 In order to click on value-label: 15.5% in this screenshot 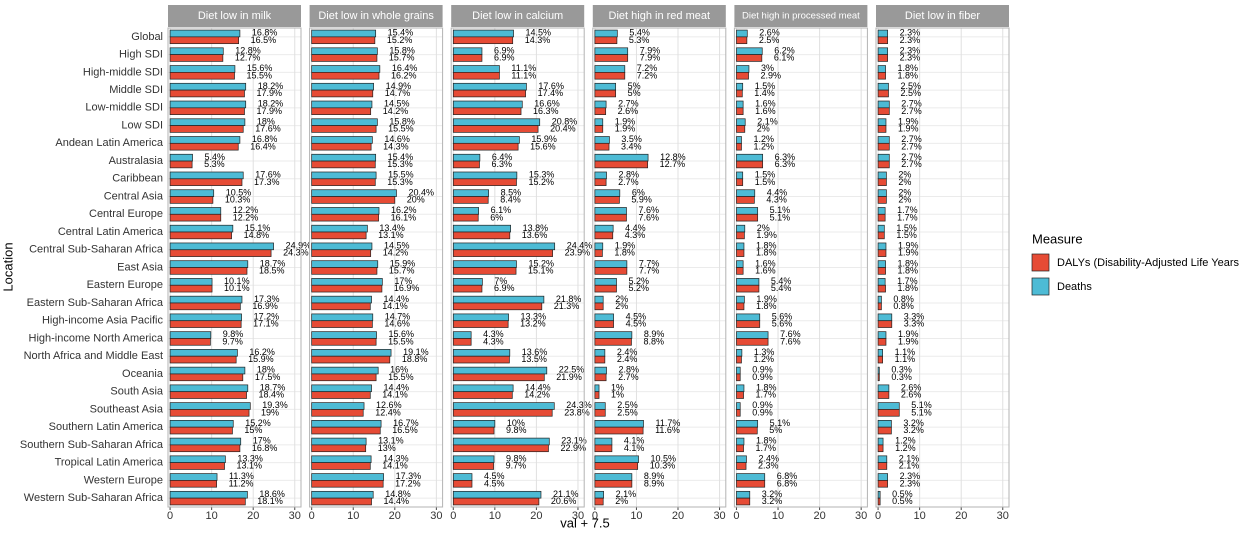, I will do `click(401, 175)`.